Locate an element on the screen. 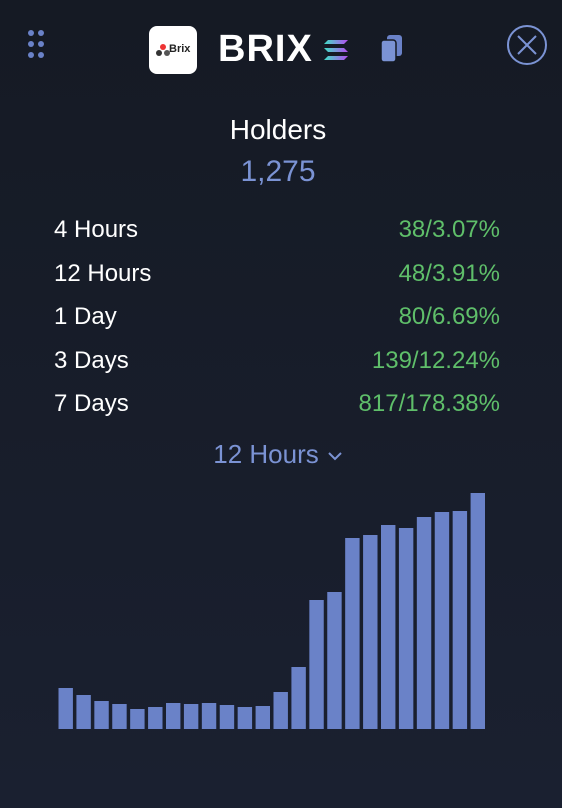 This screenshot has height=808, width=562. stat-value: 80/6.69% is located at coordinates (449, 316).